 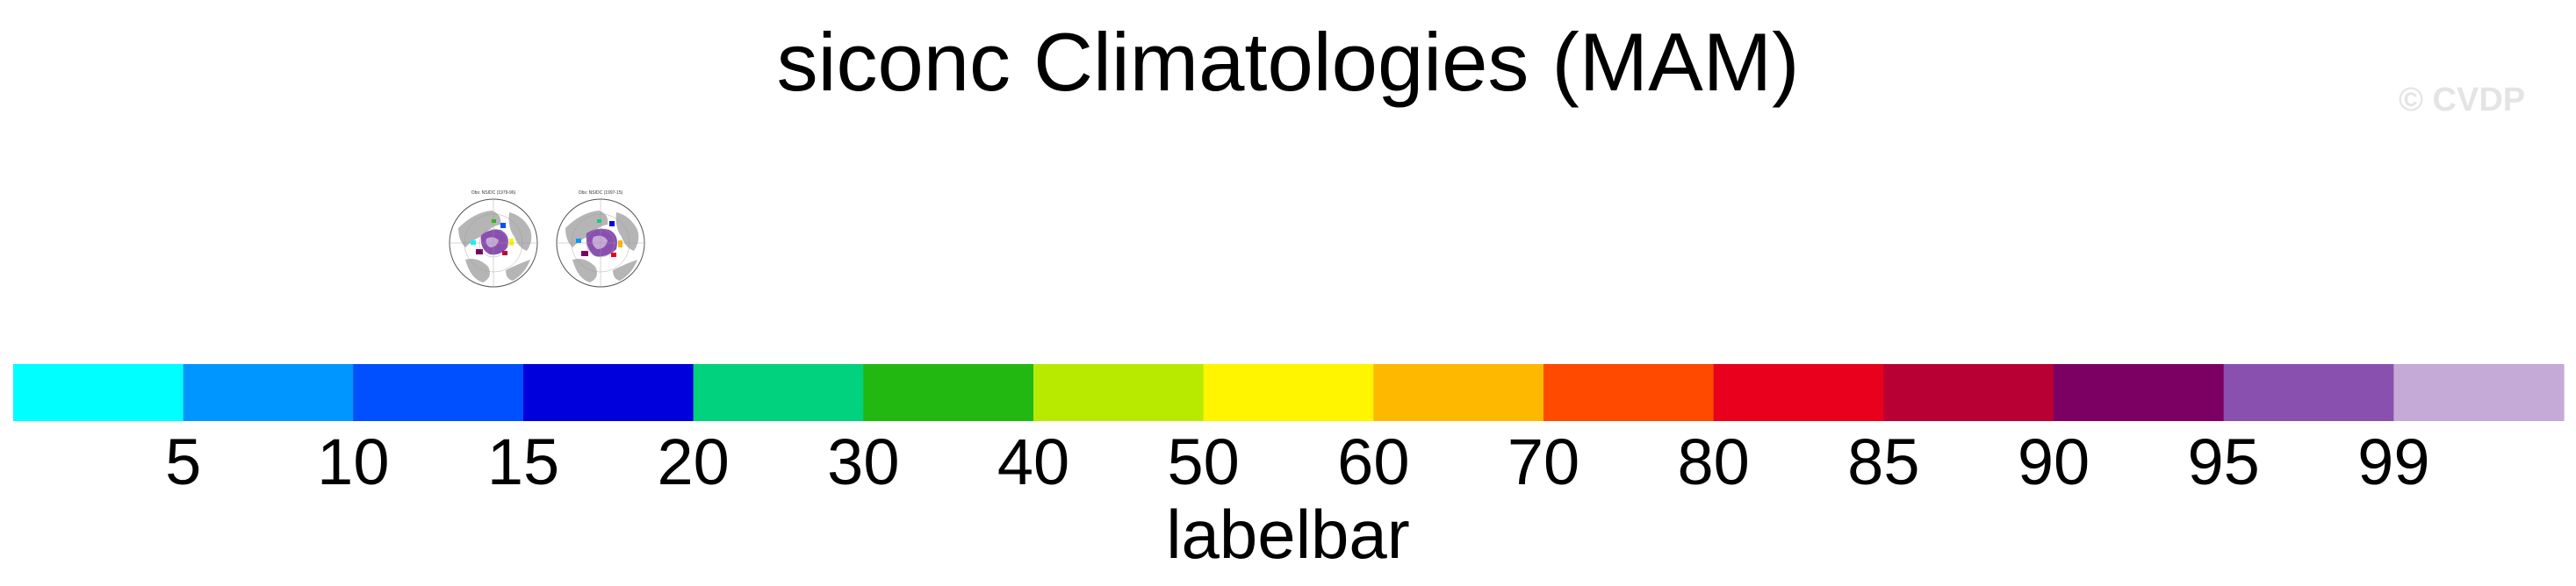 I want to click on labelbar-tick-label: 95, so click(x=2224, y=461).